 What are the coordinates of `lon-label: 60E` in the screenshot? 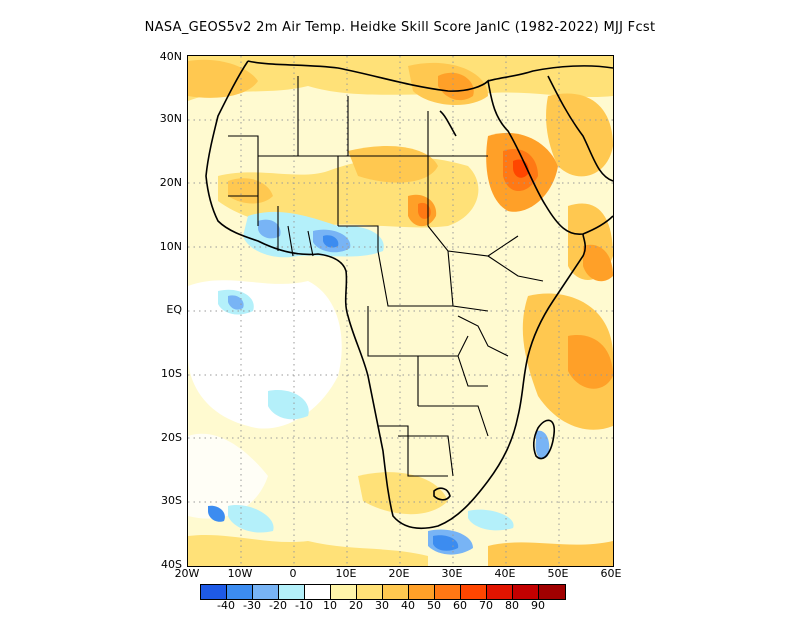 It's located at (611, 573).